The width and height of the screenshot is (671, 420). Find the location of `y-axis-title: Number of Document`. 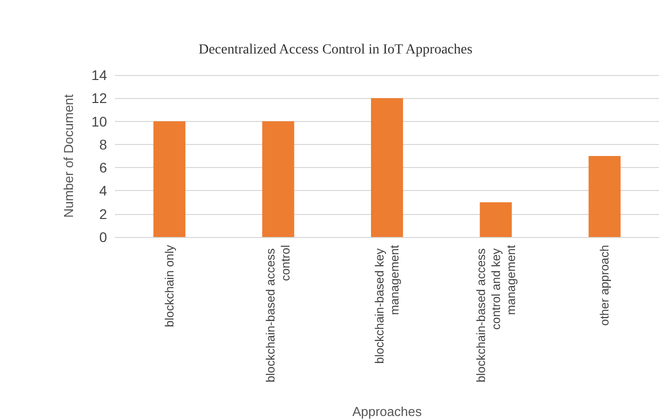

y-axis-title: Number of Document is located at coordinates (68, 156).